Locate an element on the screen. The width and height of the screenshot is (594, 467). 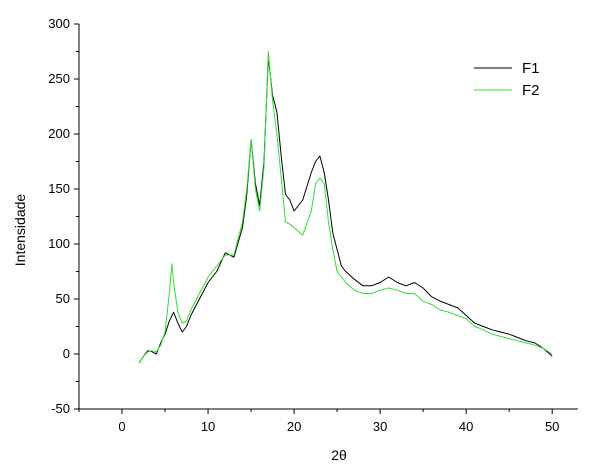
x-tick-label: 10 is located at coordinates (208, 426).